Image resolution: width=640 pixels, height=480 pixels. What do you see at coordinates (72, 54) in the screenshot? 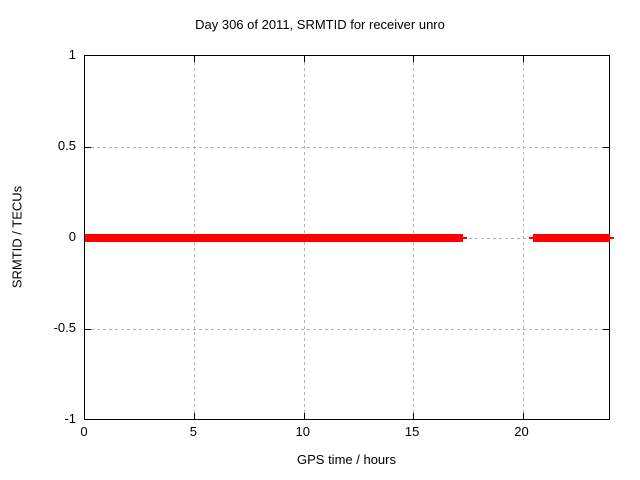
I see `y-tick-label: 1` at bounding box center [72, 54].